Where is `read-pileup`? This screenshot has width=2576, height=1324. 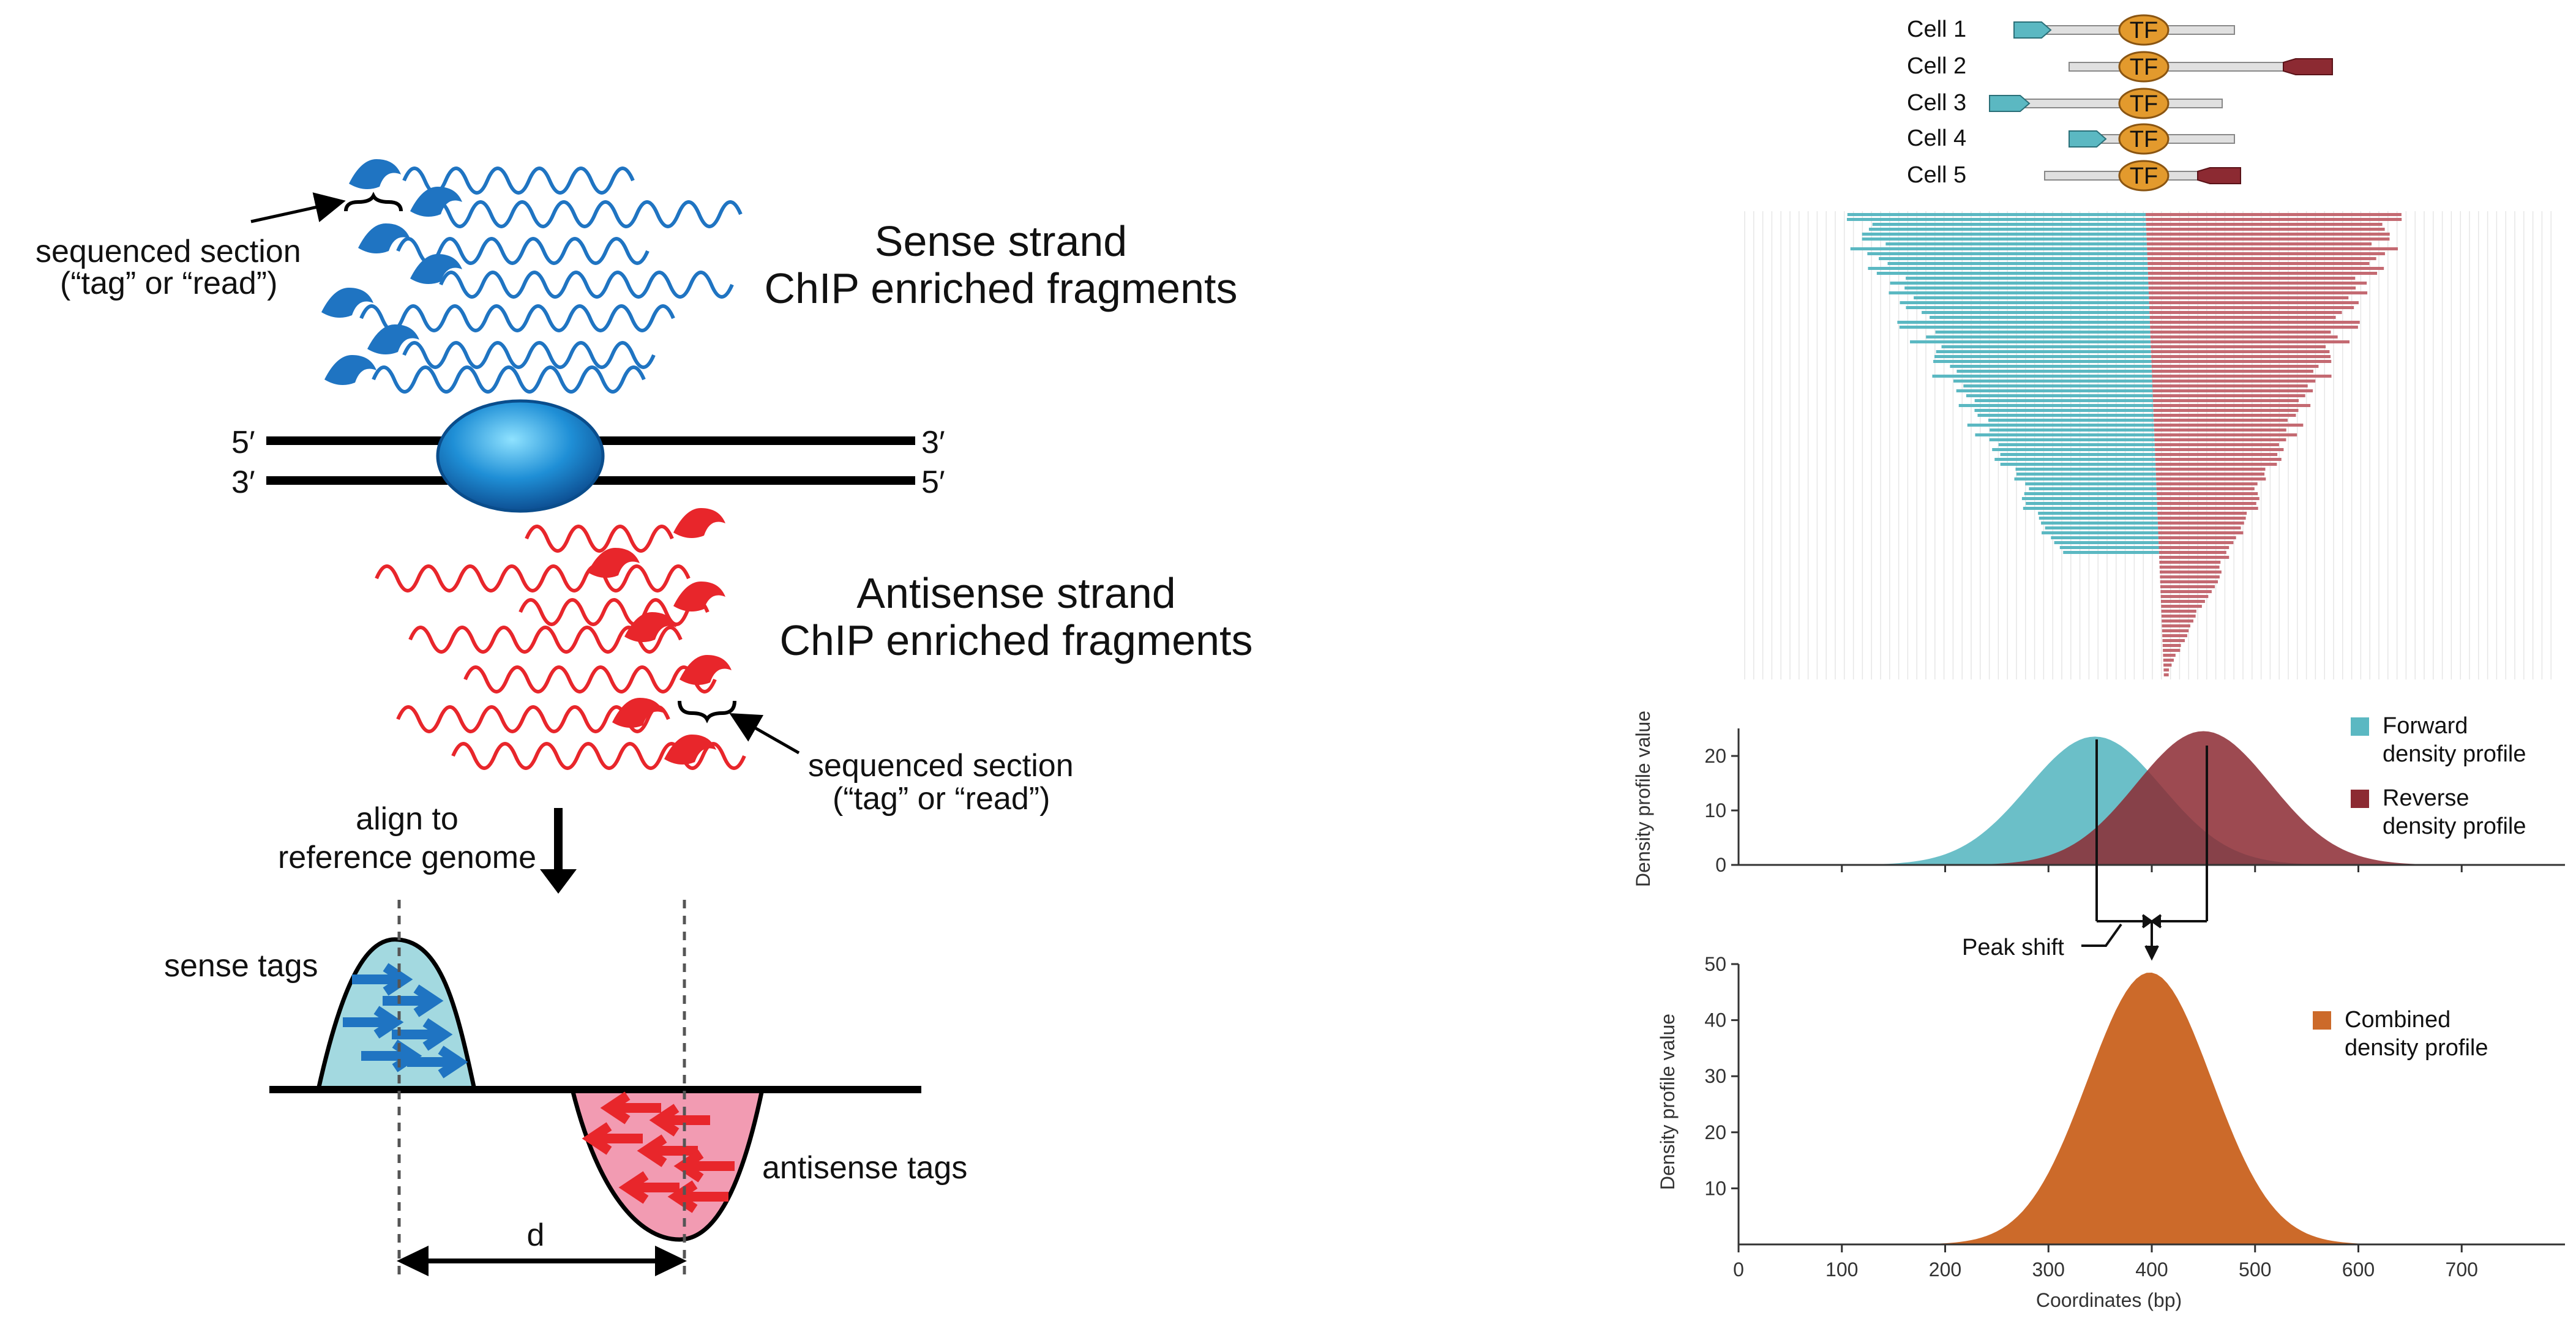 read-pileup is located at coordinates (2148, 445).